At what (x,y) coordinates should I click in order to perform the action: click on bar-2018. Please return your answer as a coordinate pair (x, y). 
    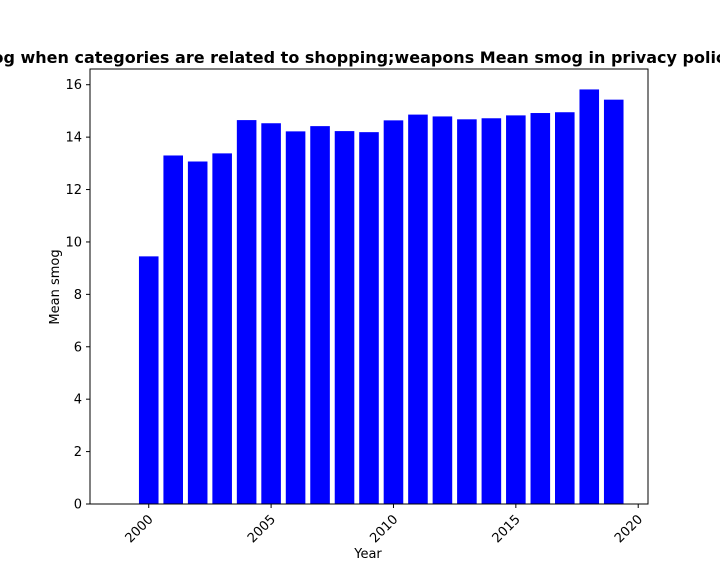
    Looking at the image, I should click on (589, 296).